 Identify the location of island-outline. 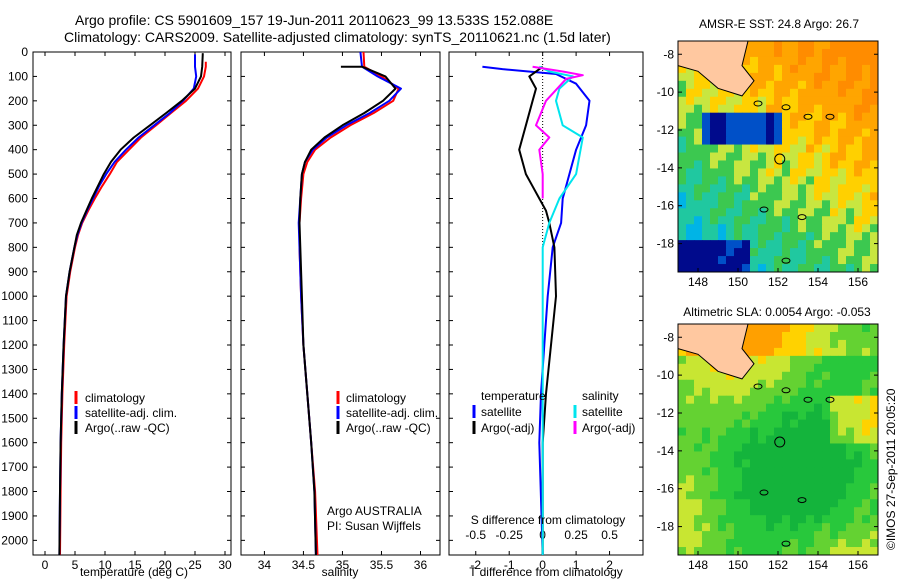
(802, 217).